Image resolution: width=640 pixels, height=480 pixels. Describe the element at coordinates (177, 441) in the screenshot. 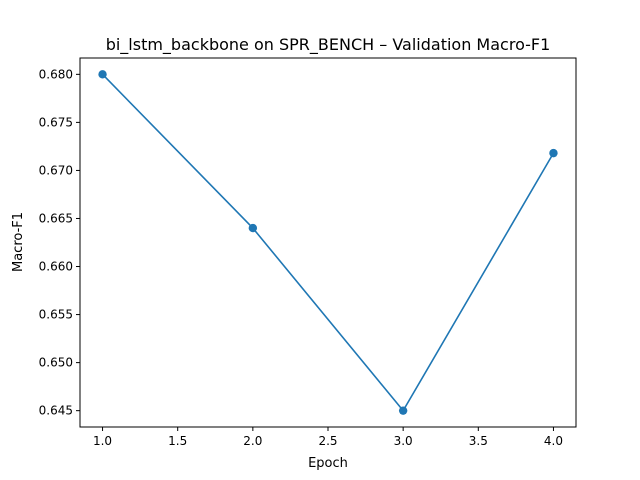

I see `x-tick-label: 1.5` at that location.